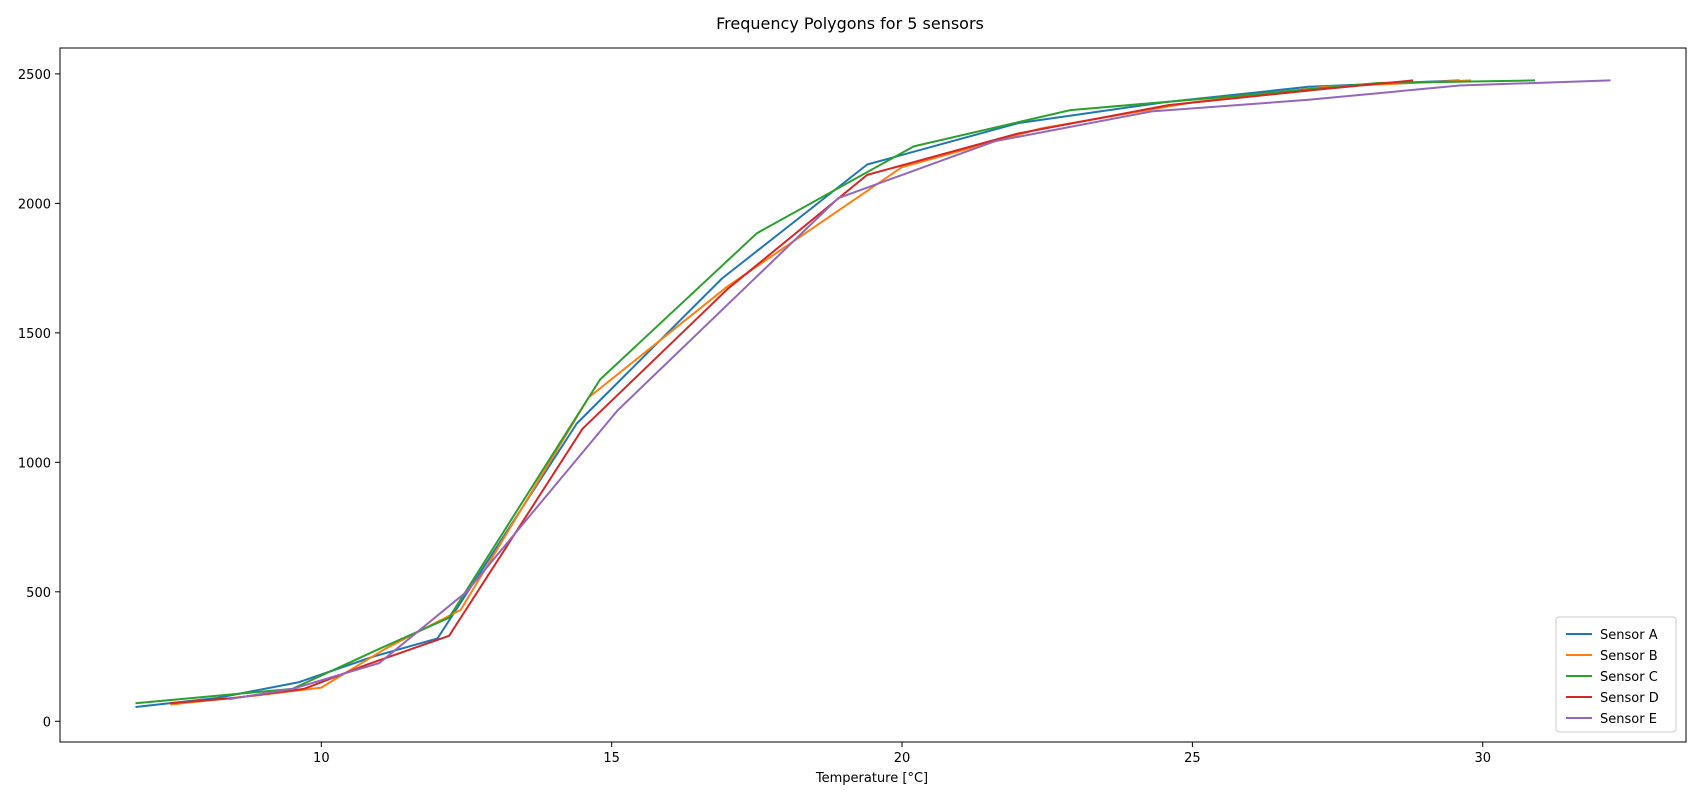  Describe the element at coordinates (1628, 719) in the screenshot. I see `legend-label: Sensor E` at that location.